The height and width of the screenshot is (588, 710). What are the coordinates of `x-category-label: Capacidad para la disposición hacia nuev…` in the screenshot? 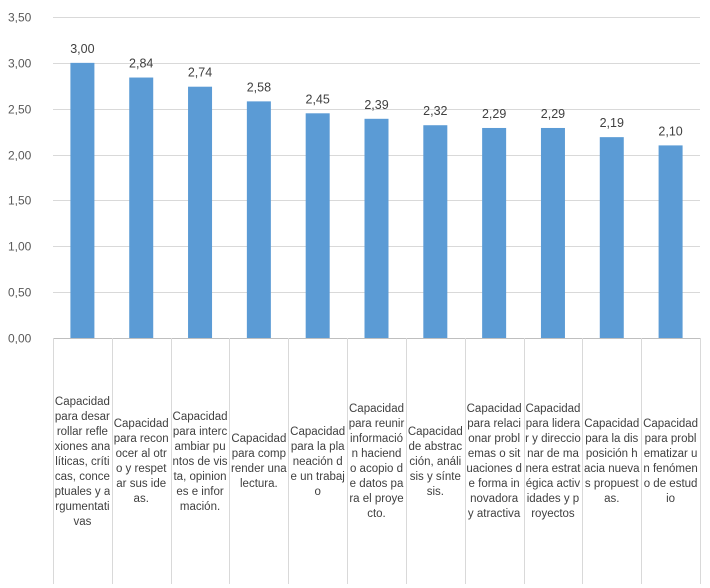 It's located at (611, 461).